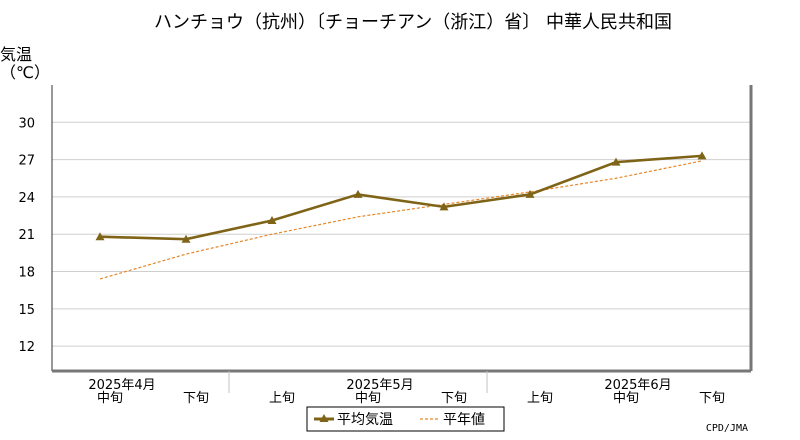  Describe the element at coordinates (324, 418) in the screenshot. I see `legend-avg-marker` at that location.